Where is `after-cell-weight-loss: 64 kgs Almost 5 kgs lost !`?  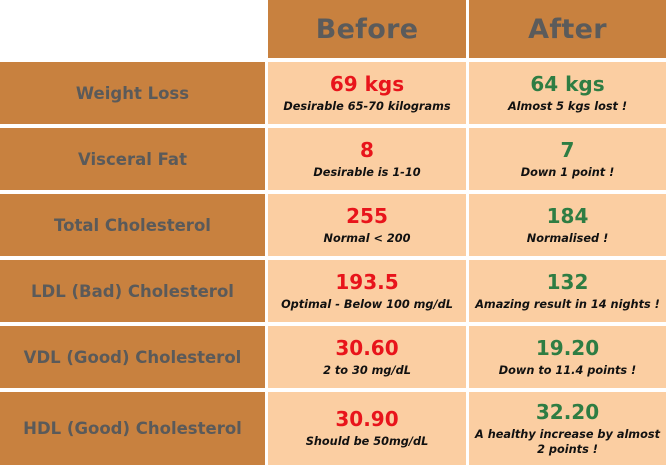
after-cell-weight-loss: 64 kgs Almost 5 kgs lost ! is located at coordinates (567, 93).